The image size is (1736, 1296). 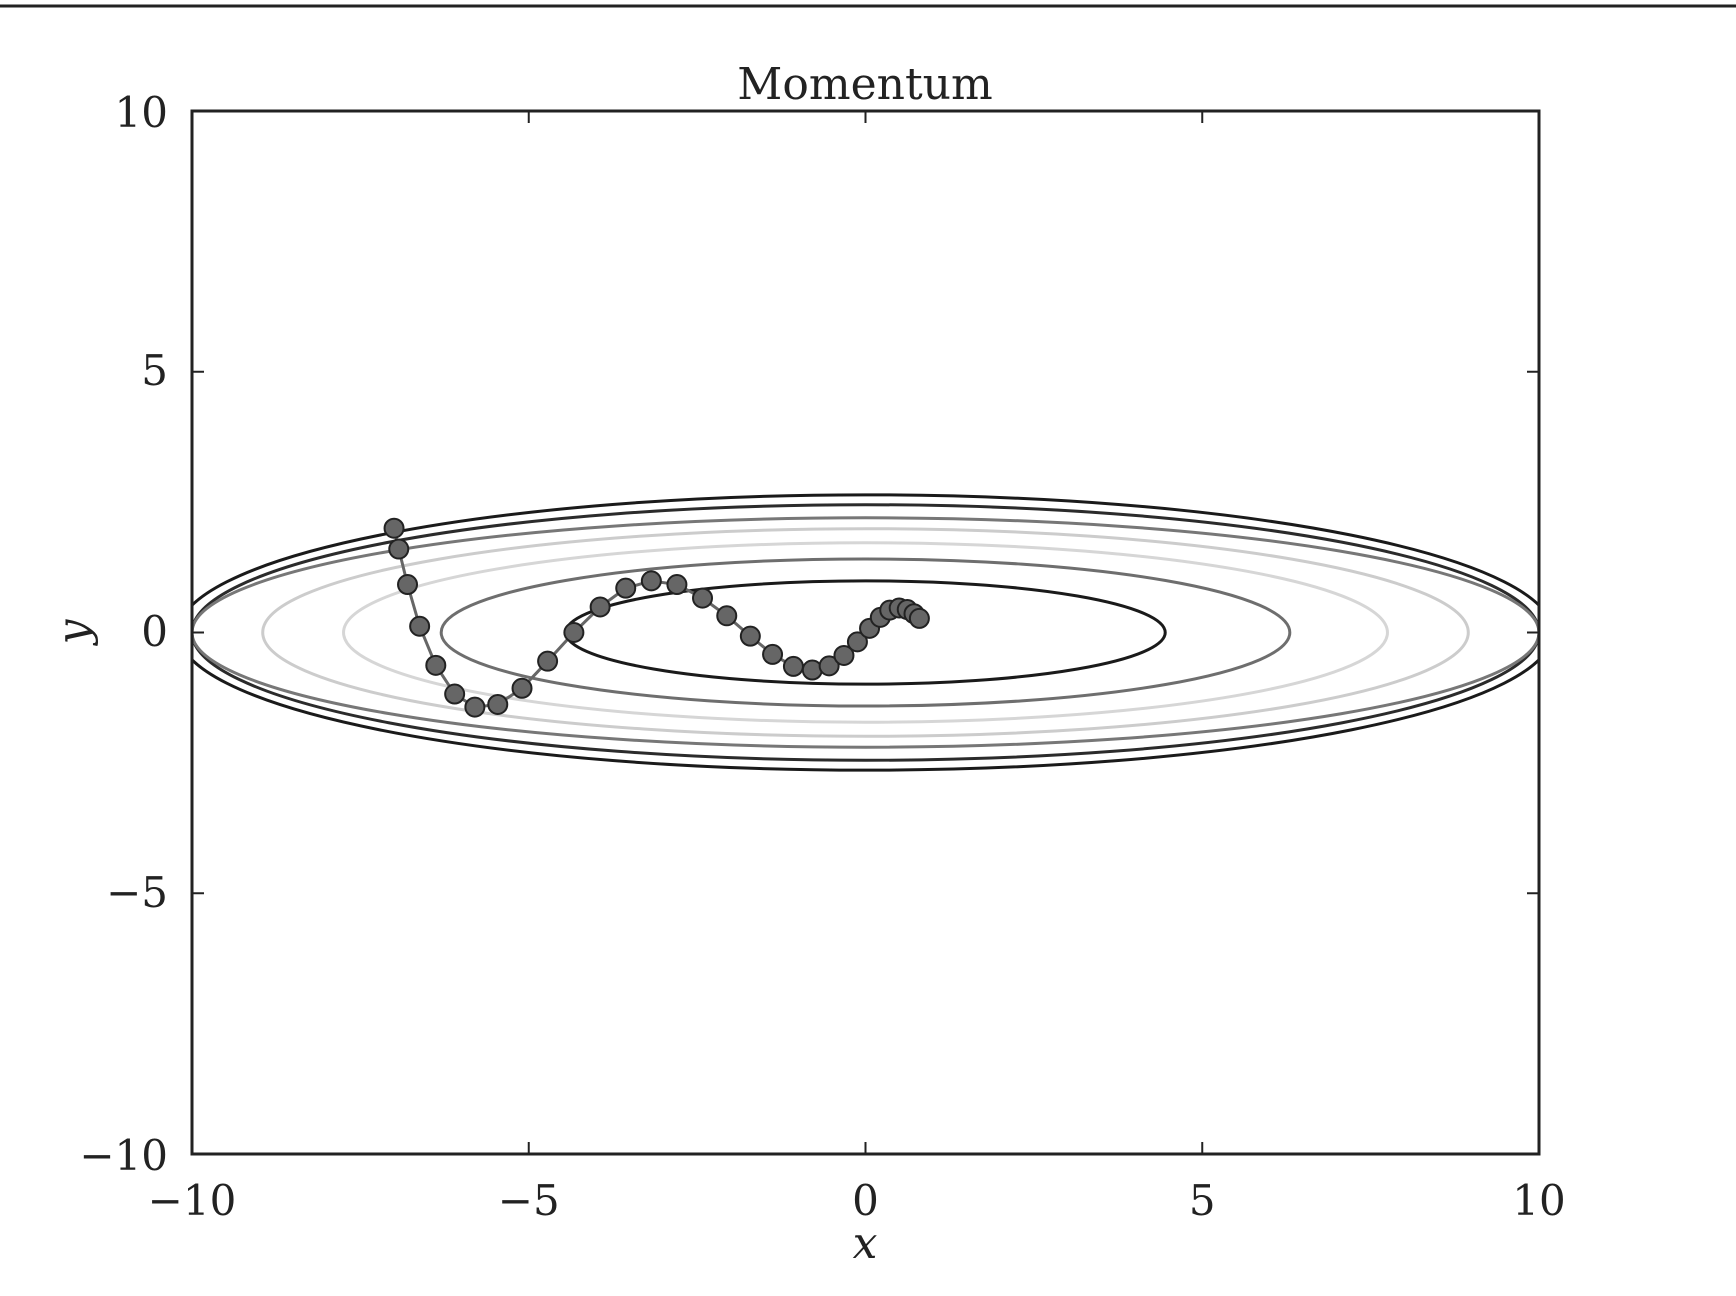 What do you see at coordinates (154, 370) in the screenshot?
I see `y-tick-label-3: 5` at bounding box center [154, 370].